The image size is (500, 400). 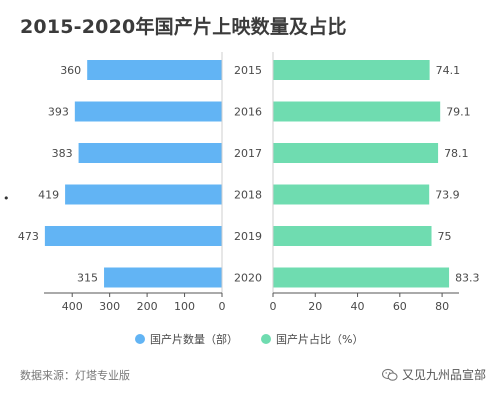 What do you see at coordinates (458, 112) in the screenshot?
I see `right-bar-label-2016: 79.1` at bounding box center [458, 112].